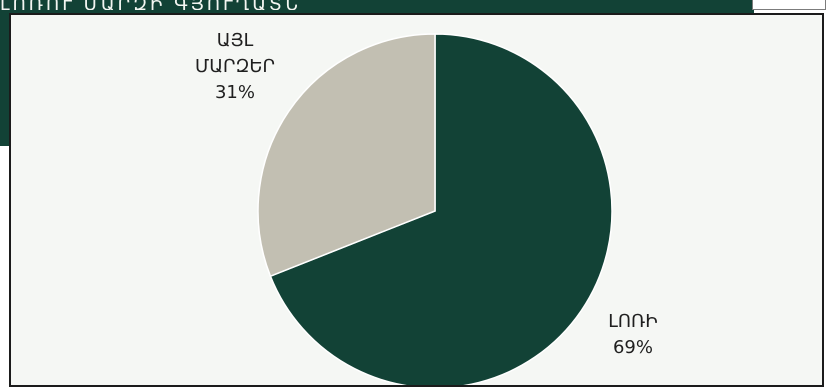  I want to click on pie-label-lori: ԼՈՌԻ 69%, so click(632, 334).